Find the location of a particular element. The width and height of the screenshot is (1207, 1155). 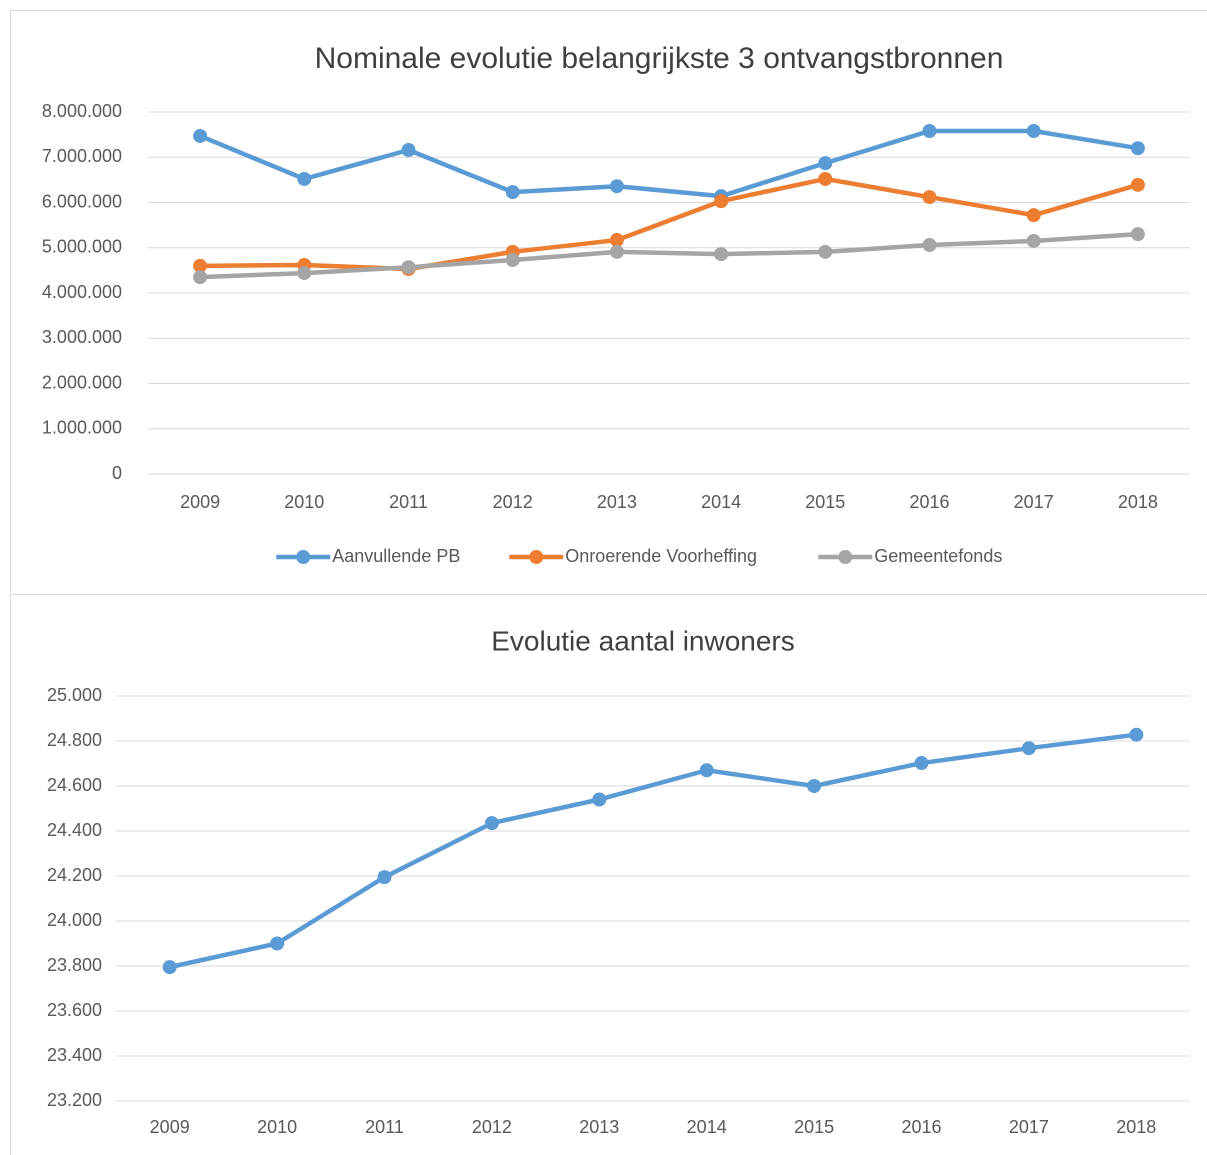

y-tick-label: 25.000 is located at coordinates (74, 695).